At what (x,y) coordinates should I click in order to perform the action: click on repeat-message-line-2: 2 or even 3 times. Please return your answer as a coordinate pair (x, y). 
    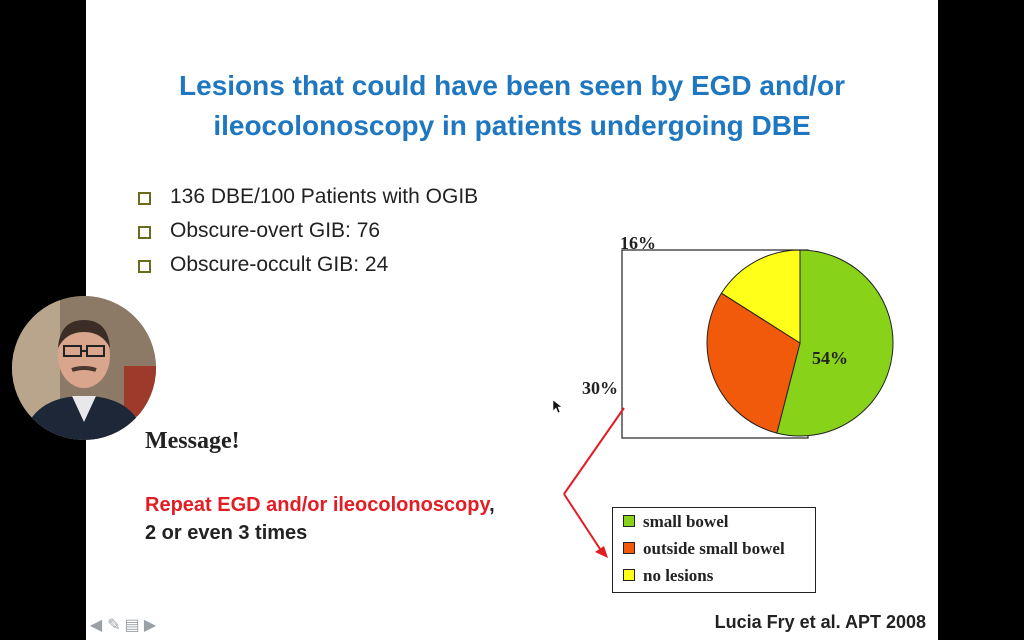
    Looking at the image, I should click on (226, 533).